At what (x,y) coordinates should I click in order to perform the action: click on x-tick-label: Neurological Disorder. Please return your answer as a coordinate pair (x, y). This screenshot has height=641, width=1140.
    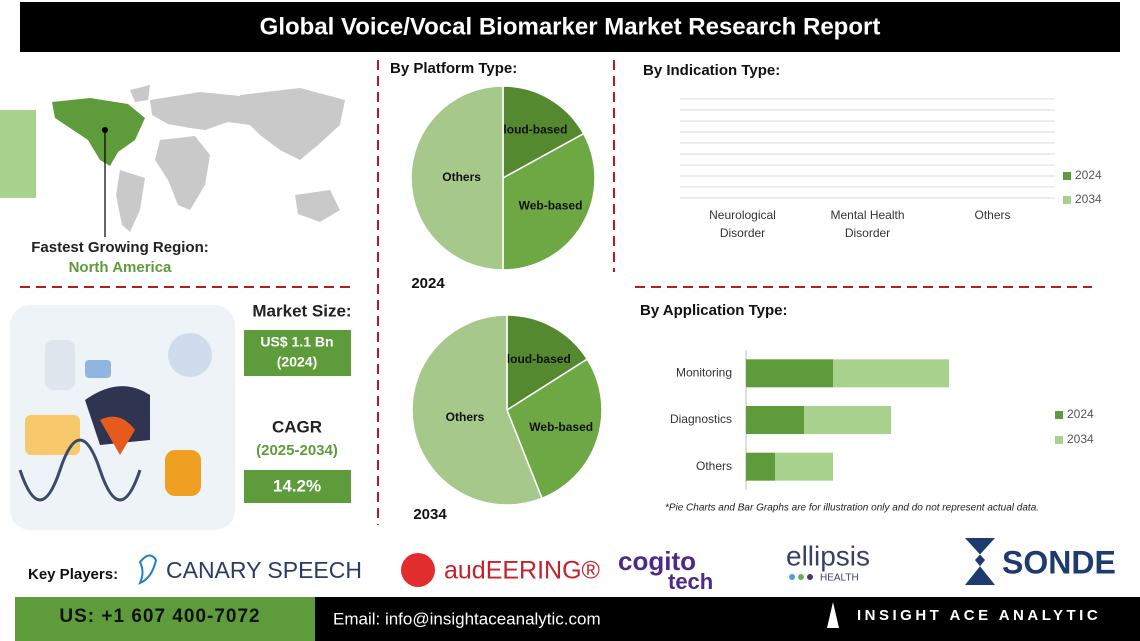
    Looking at the image, I should click on (742, 224).